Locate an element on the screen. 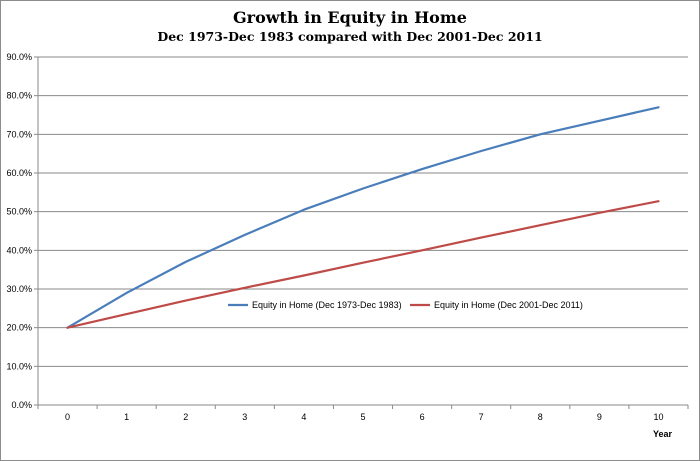 This screenshot has height=461, width=700. legend-label-2: Equity in Home (Dec 2001-Dec 2011) is located at coordinates (508, 305).